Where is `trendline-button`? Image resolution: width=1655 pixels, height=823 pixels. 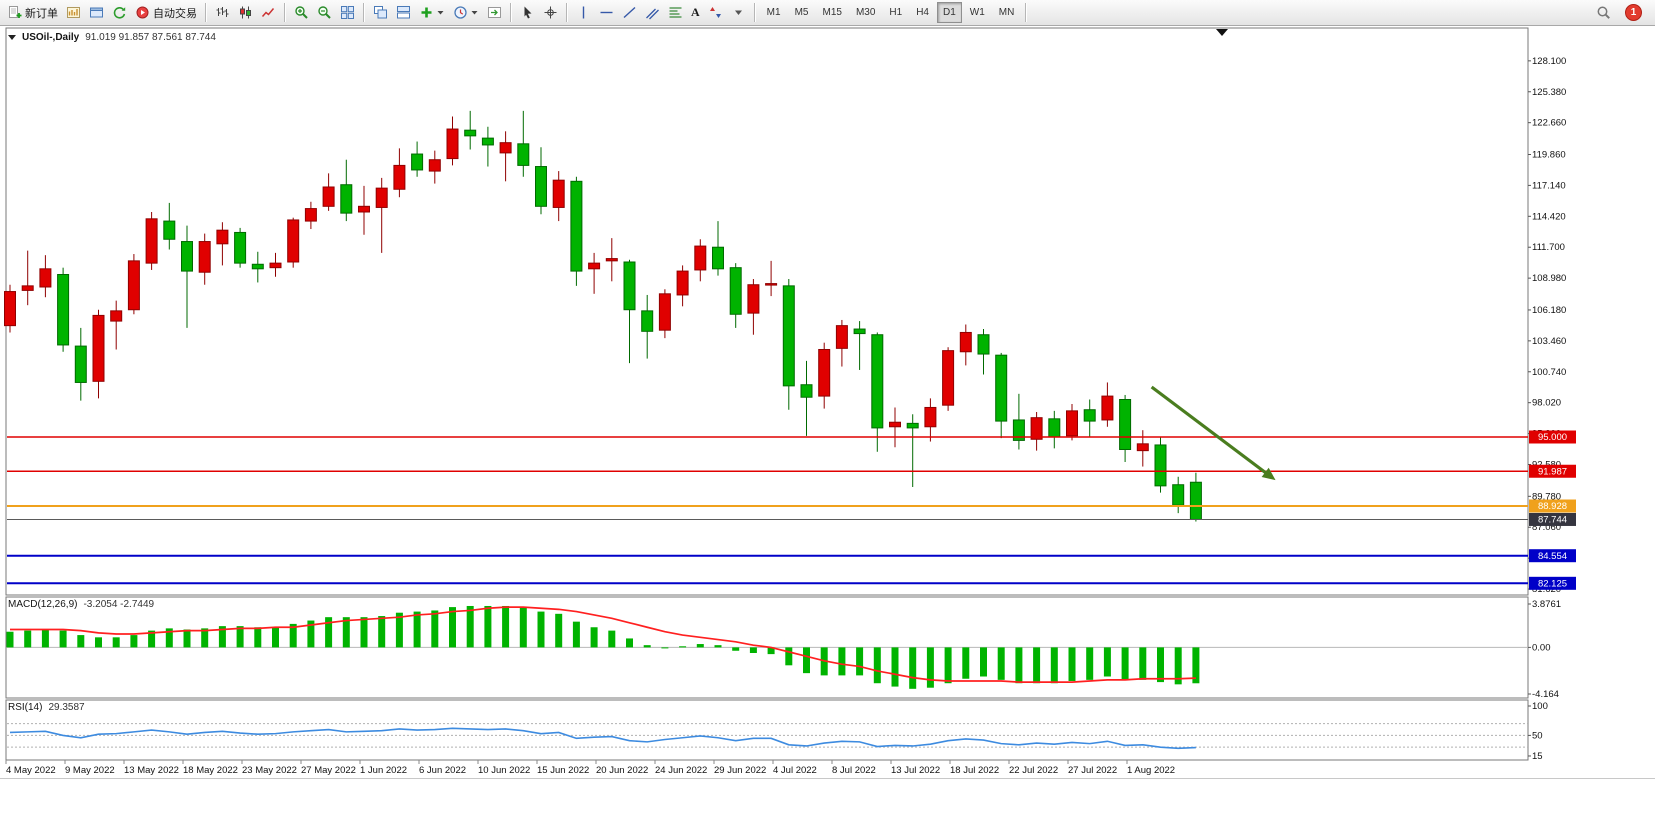 trendline-button is located at coordinates (629, 13).